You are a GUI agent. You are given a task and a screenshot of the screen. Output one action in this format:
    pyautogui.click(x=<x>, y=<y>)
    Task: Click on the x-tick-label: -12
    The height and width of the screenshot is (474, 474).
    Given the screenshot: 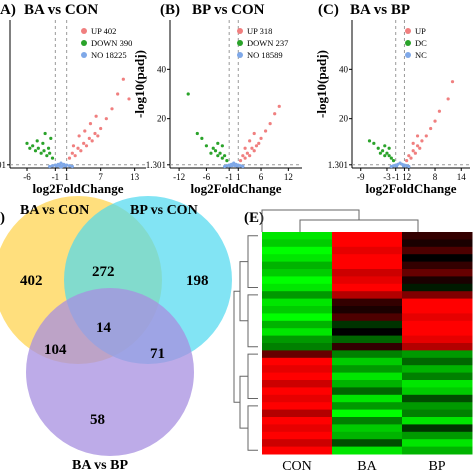 What is the action you would take?
    pyautogui.click(x=179, y=177)
    